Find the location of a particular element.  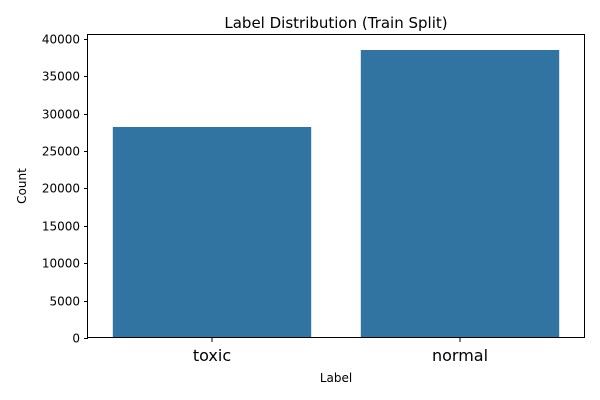

y-tick-label: 40000 is located at coordinates (61, 40).